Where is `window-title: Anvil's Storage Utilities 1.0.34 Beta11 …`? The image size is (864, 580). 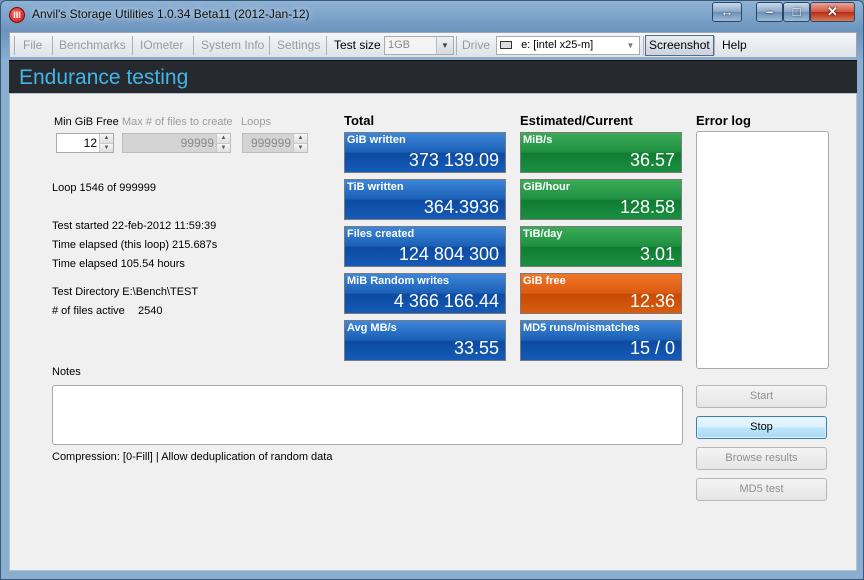
window-title: Anvil's Storage Utilities 1.0.34 Beta11 … is located at coordinates (171, 14).